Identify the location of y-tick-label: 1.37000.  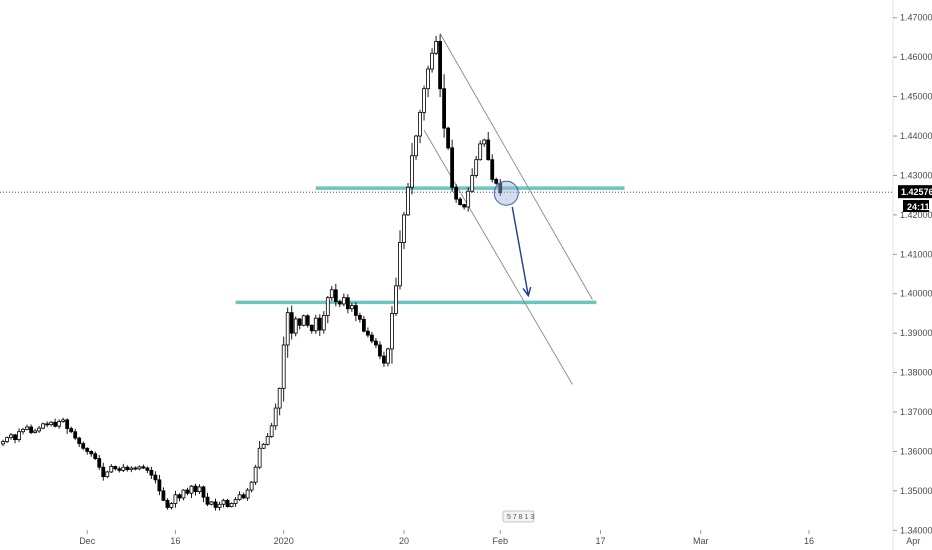
(916, 412).